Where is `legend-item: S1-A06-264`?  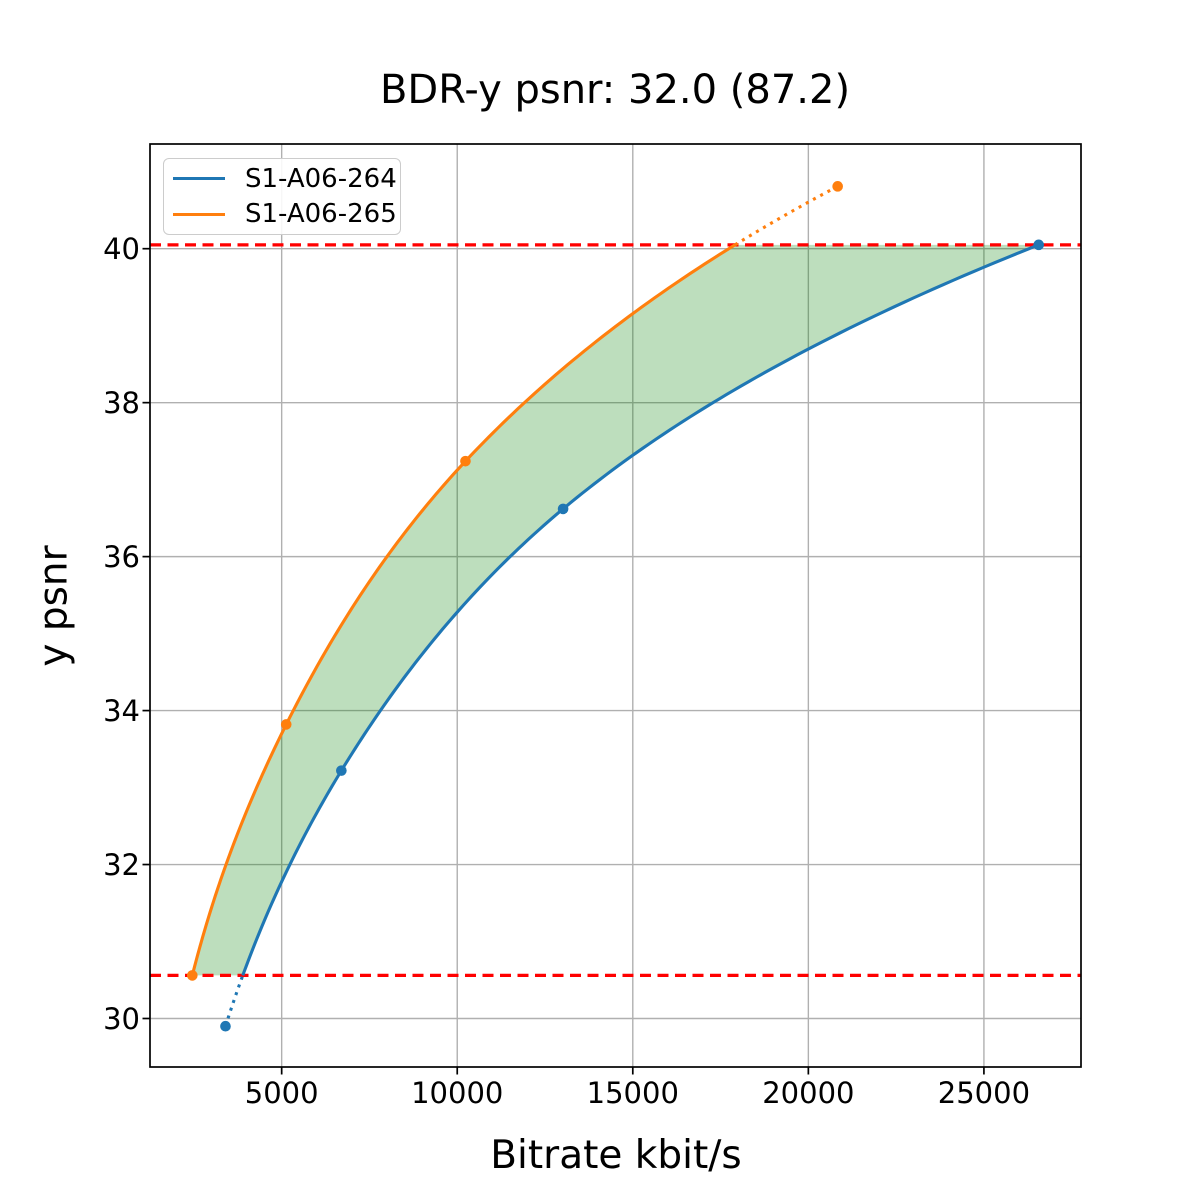 legend-item: S1-A06-264 is located at coordinates (286, 178).